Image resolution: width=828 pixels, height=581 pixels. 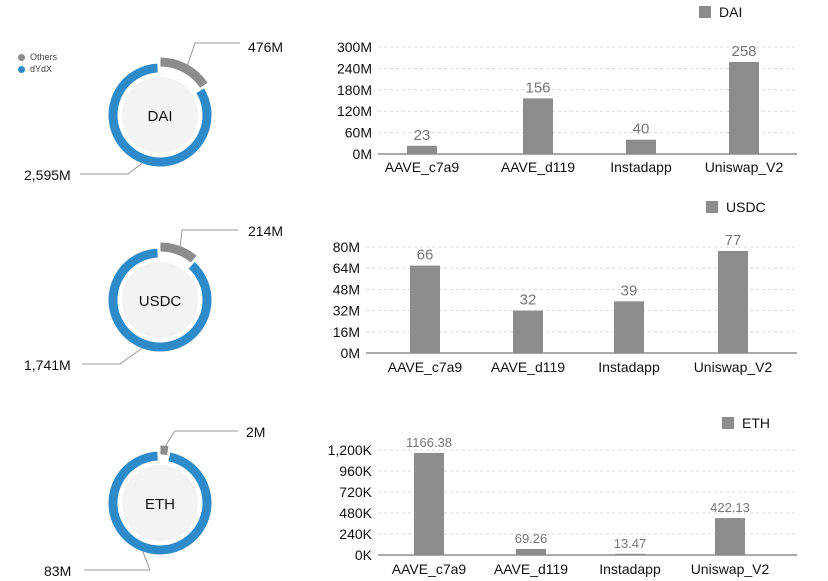 I want to click on legend-item-dydx: dYdX, so click(x=37, y=69).